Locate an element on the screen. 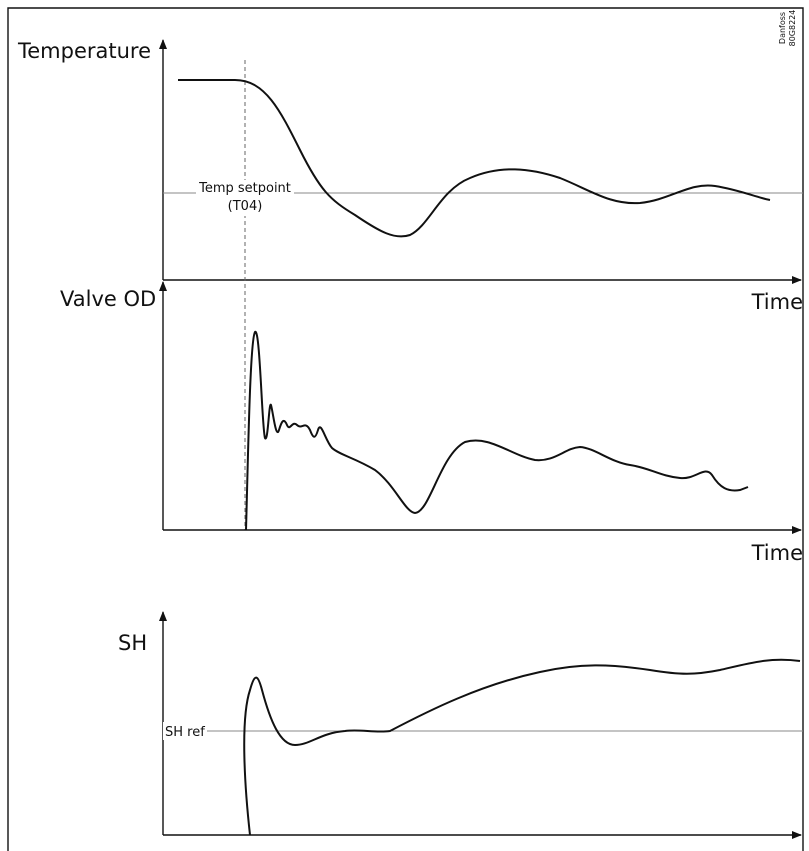 This screenshot has height=851, width=809. y-label: Temperature is located at coordinates (84, 51).